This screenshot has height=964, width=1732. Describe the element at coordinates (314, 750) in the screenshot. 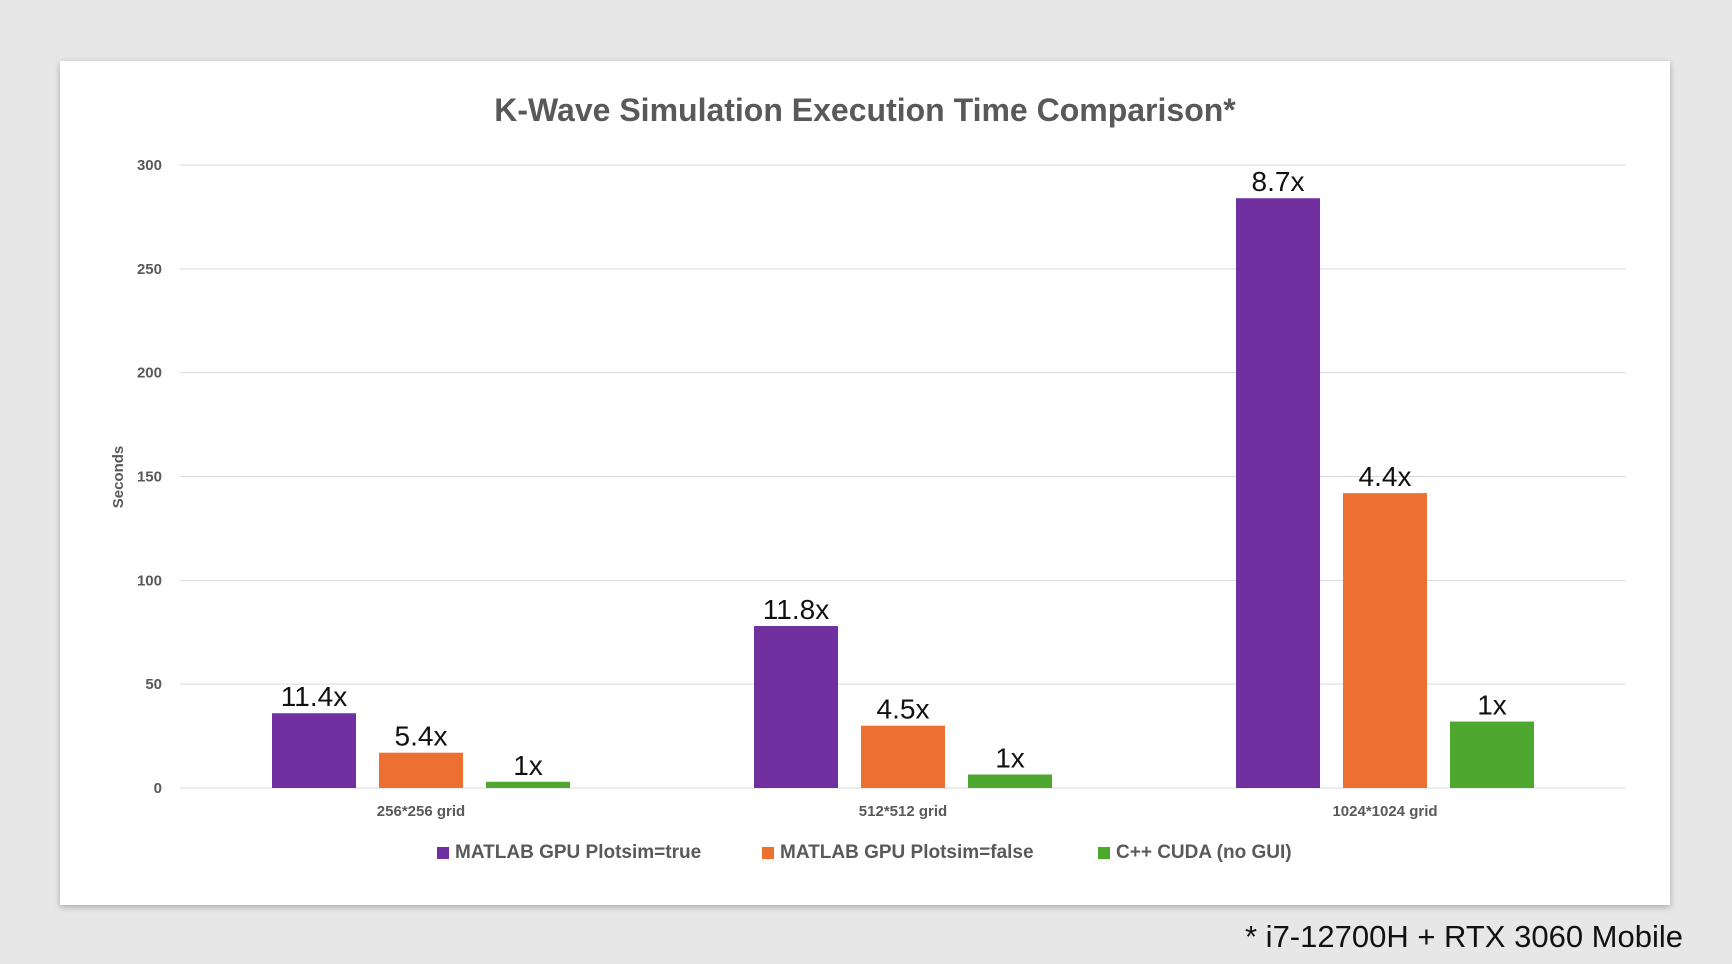

I see `bar-series0-cat0` at that location.